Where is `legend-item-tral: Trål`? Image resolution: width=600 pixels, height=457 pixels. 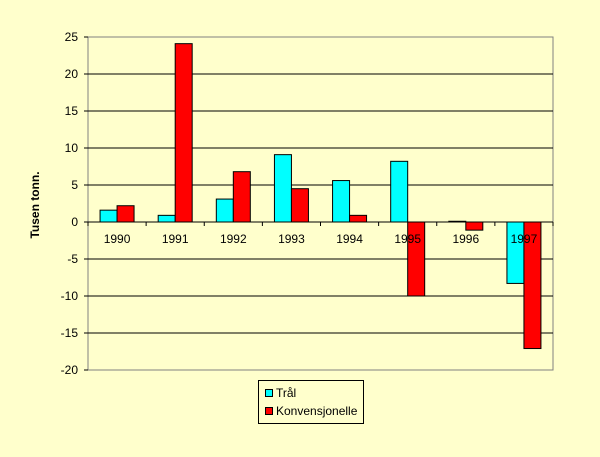
legend-item-tral: Trål is located at coordinates (314, 393).